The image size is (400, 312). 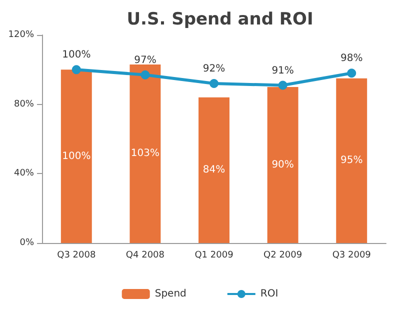 I want to click on data-label: 98%, so click(x=351, y=58).